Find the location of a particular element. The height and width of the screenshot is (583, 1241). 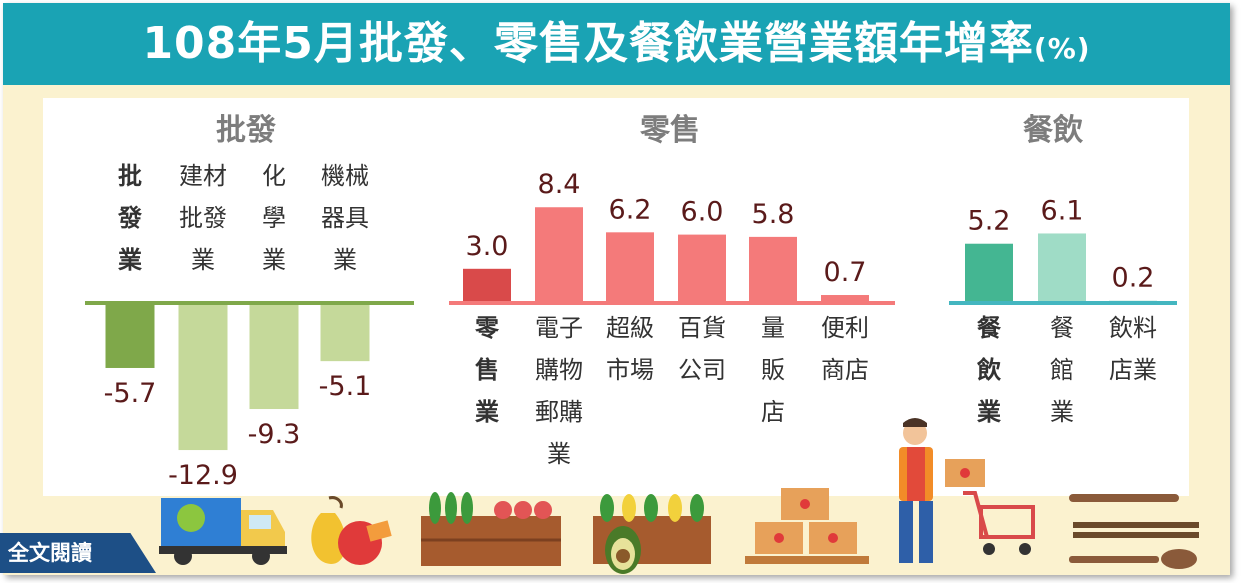

shopper-with-cart-icon is located at coordinates (967, 490).